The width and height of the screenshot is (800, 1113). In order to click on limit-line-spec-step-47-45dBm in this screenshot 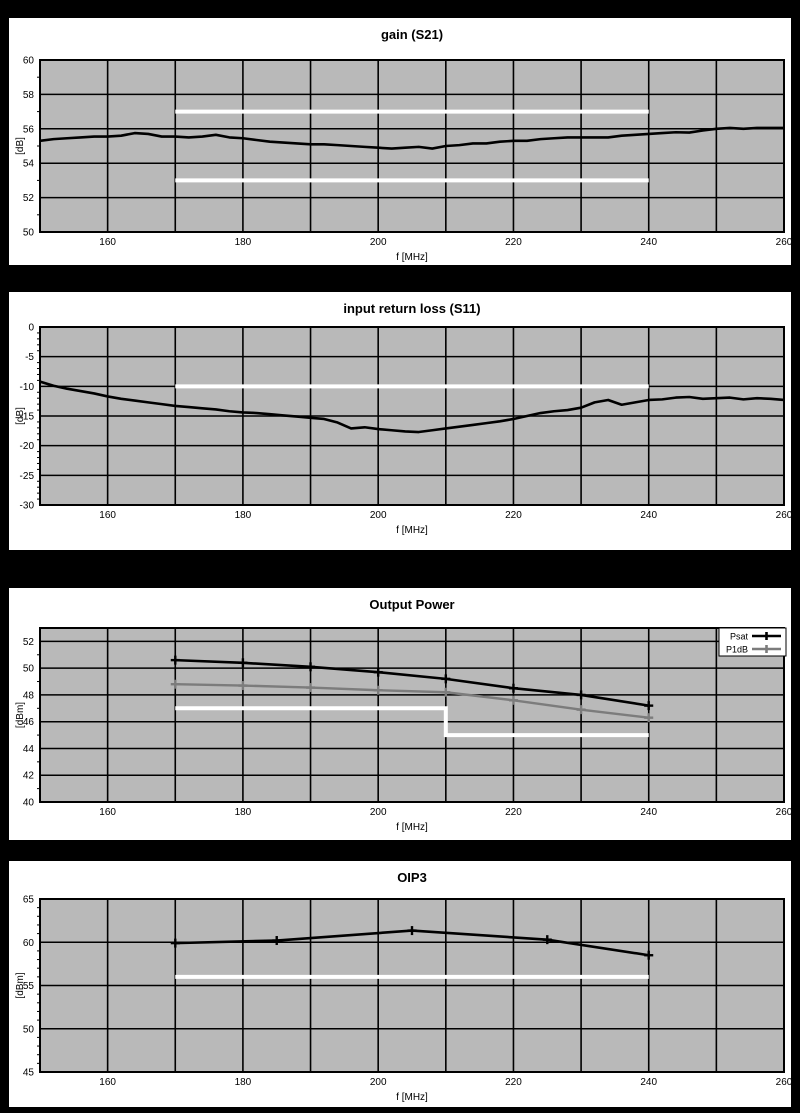, I will do `click(412, 722)`.